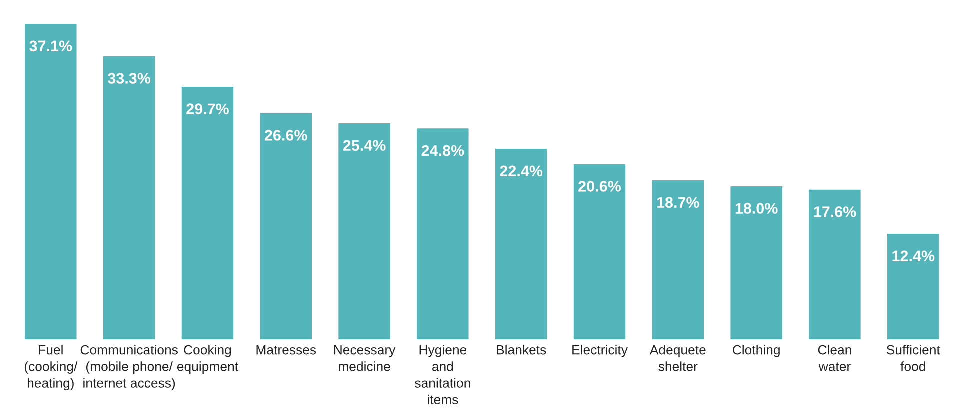  What do you see at coordinates (678, 202) in the screenshot?
I see `data-label: 18.7%` at bounding box center [678, 202].